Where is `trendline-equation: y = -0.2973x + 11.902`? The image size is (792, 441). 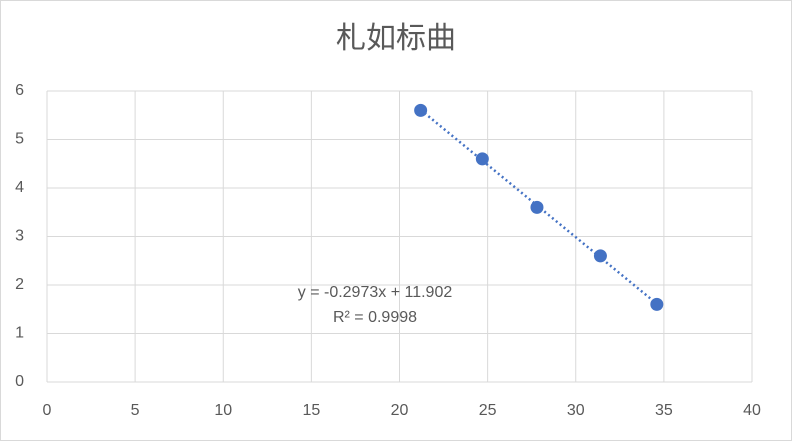
trendline-equation: y = -0.2973x + 11.902 is located at coordinates (375, 292).